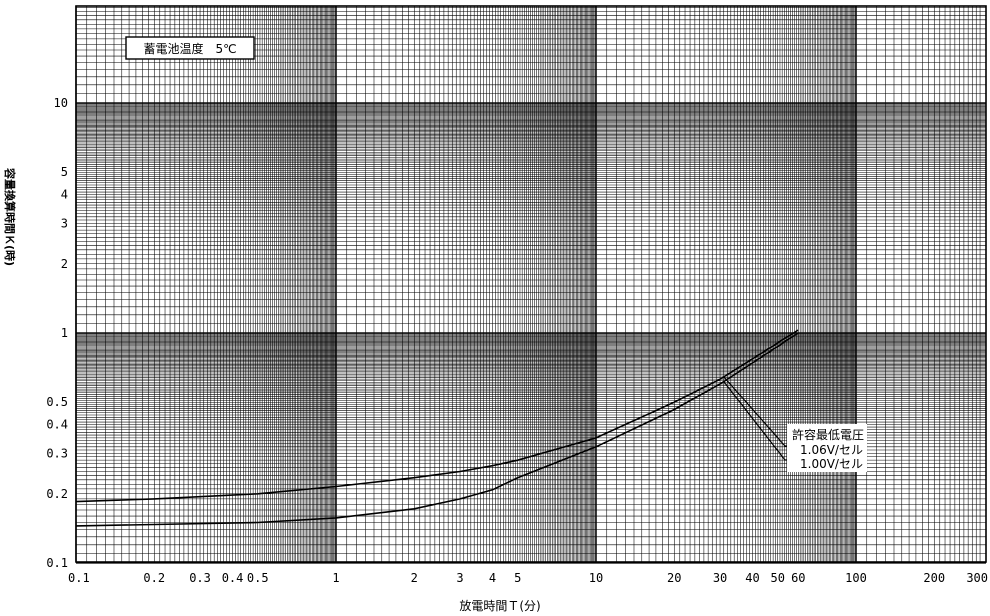  I want to click on temperature-box-frame, so click(190, 48).